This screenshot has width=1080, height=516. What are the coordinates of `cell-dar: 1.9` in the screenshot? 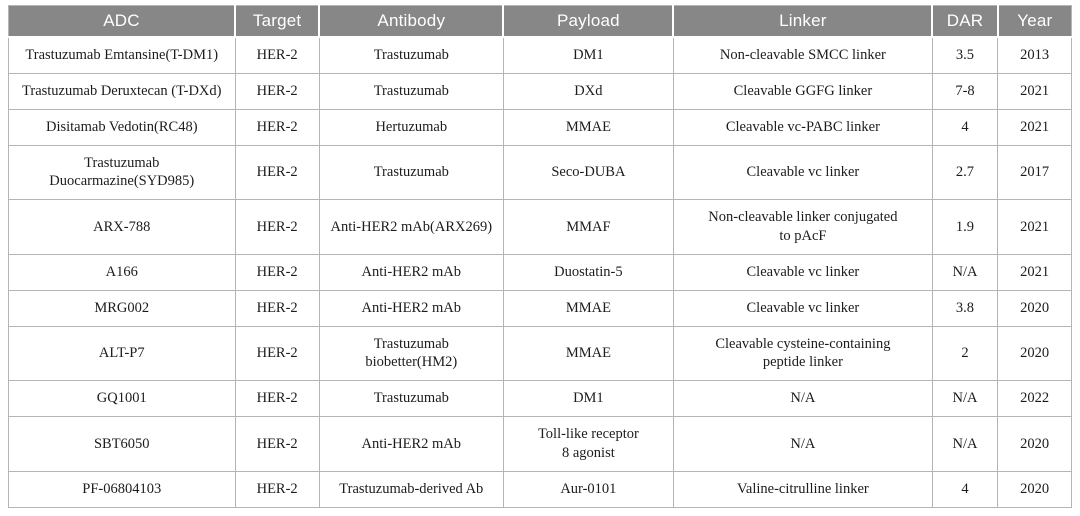 It's located at (965, 227).